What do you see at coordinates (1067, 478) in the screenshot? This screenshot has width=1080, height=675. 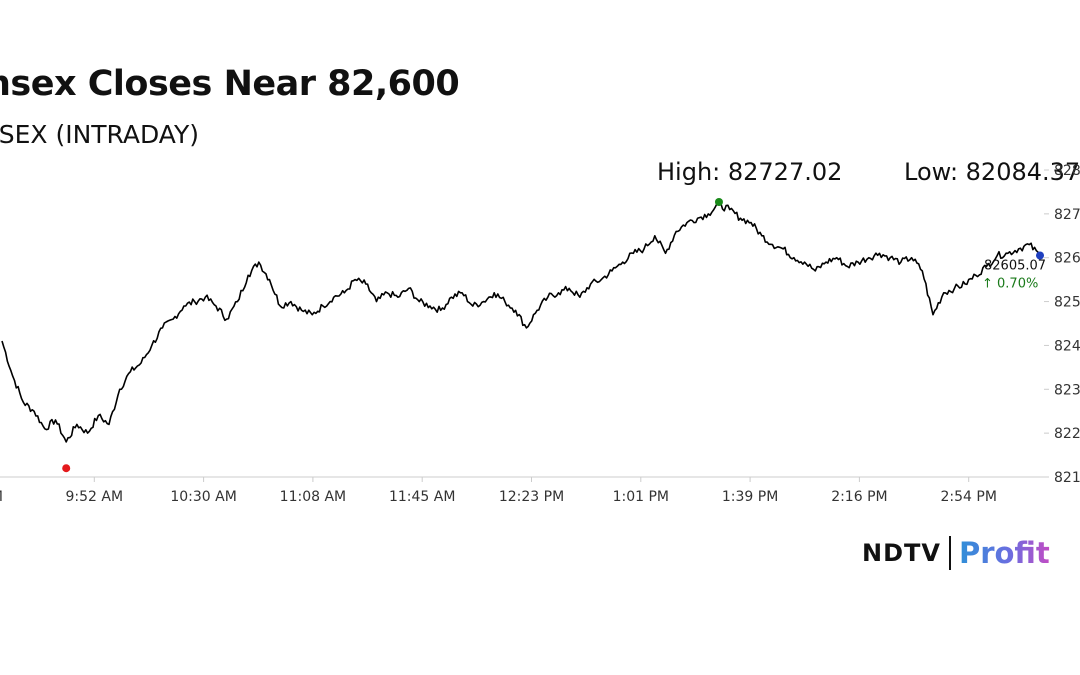 I see `y-tick-label: 821` at bounding box center [1067, 478].